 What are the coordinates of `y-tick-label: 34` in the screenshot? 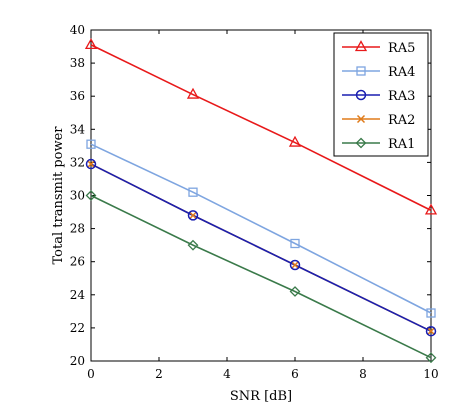 It's located at (78, 129).